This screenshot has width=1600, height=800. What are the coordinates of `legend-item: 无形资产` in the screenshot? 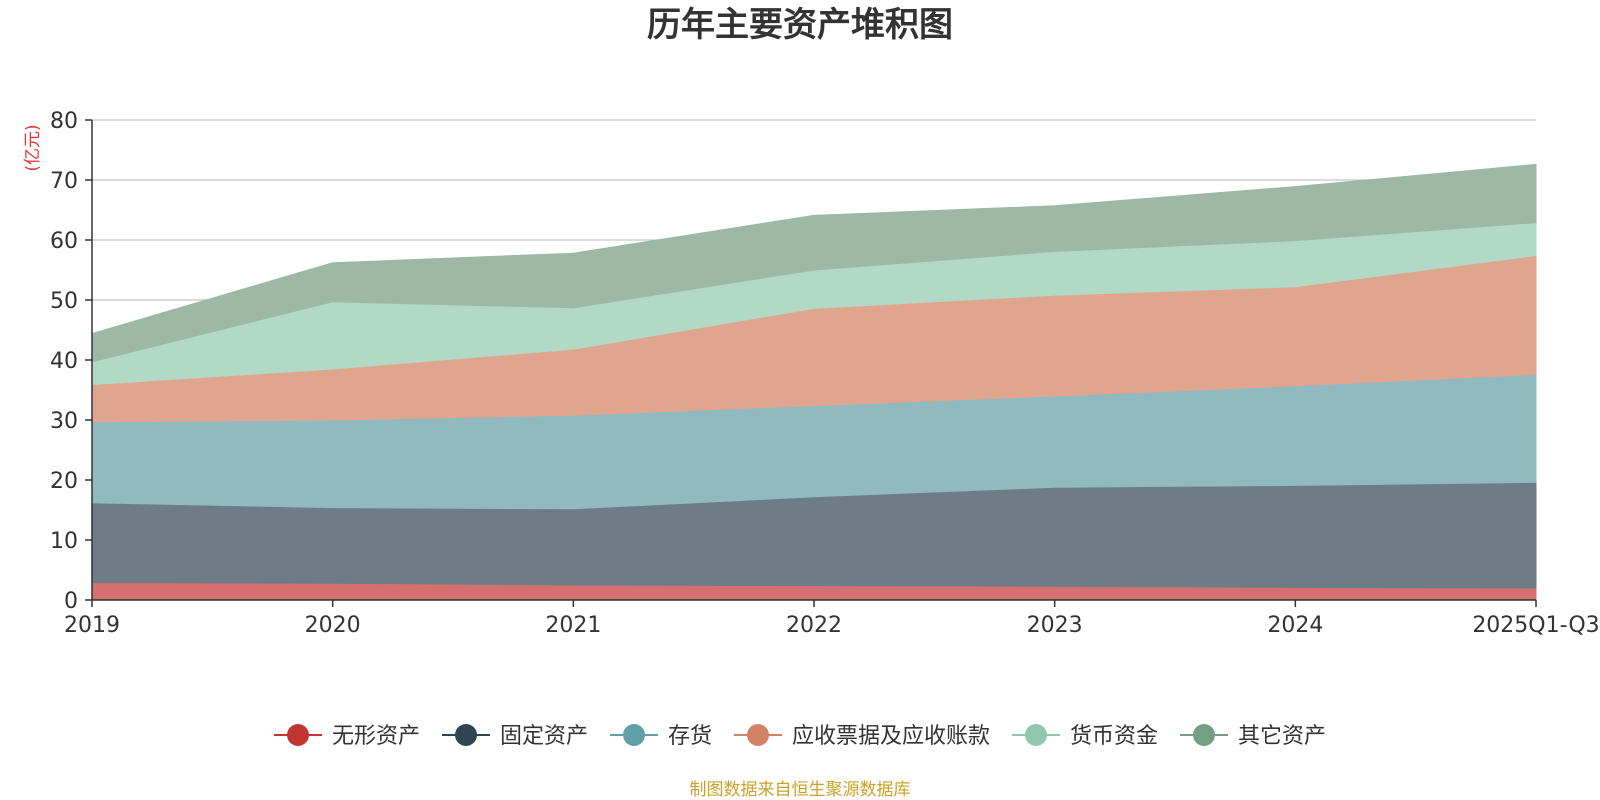 It's located at (347, 736).